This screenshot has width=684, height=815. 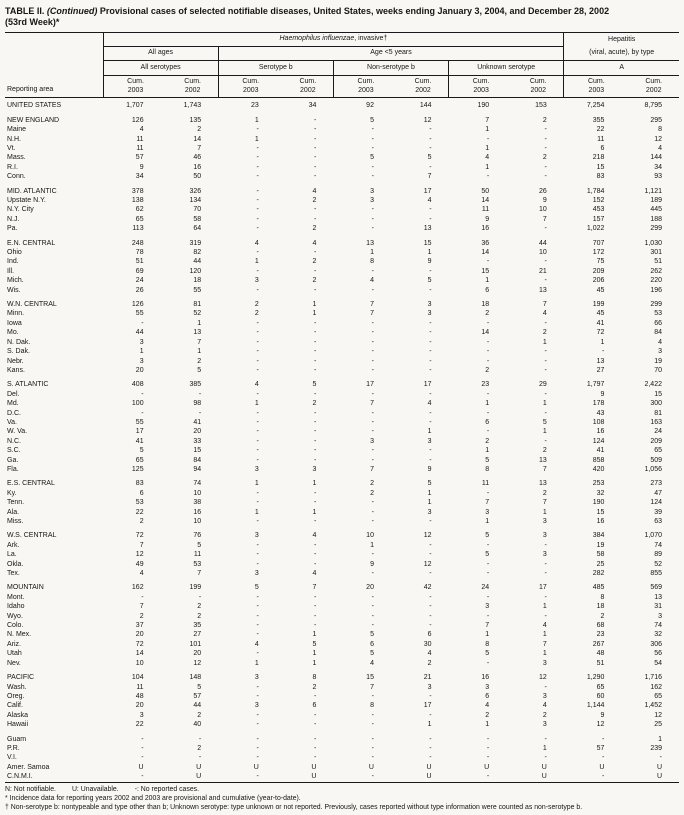 I want to click on value-cell: 78, so click(x=139, y=253).